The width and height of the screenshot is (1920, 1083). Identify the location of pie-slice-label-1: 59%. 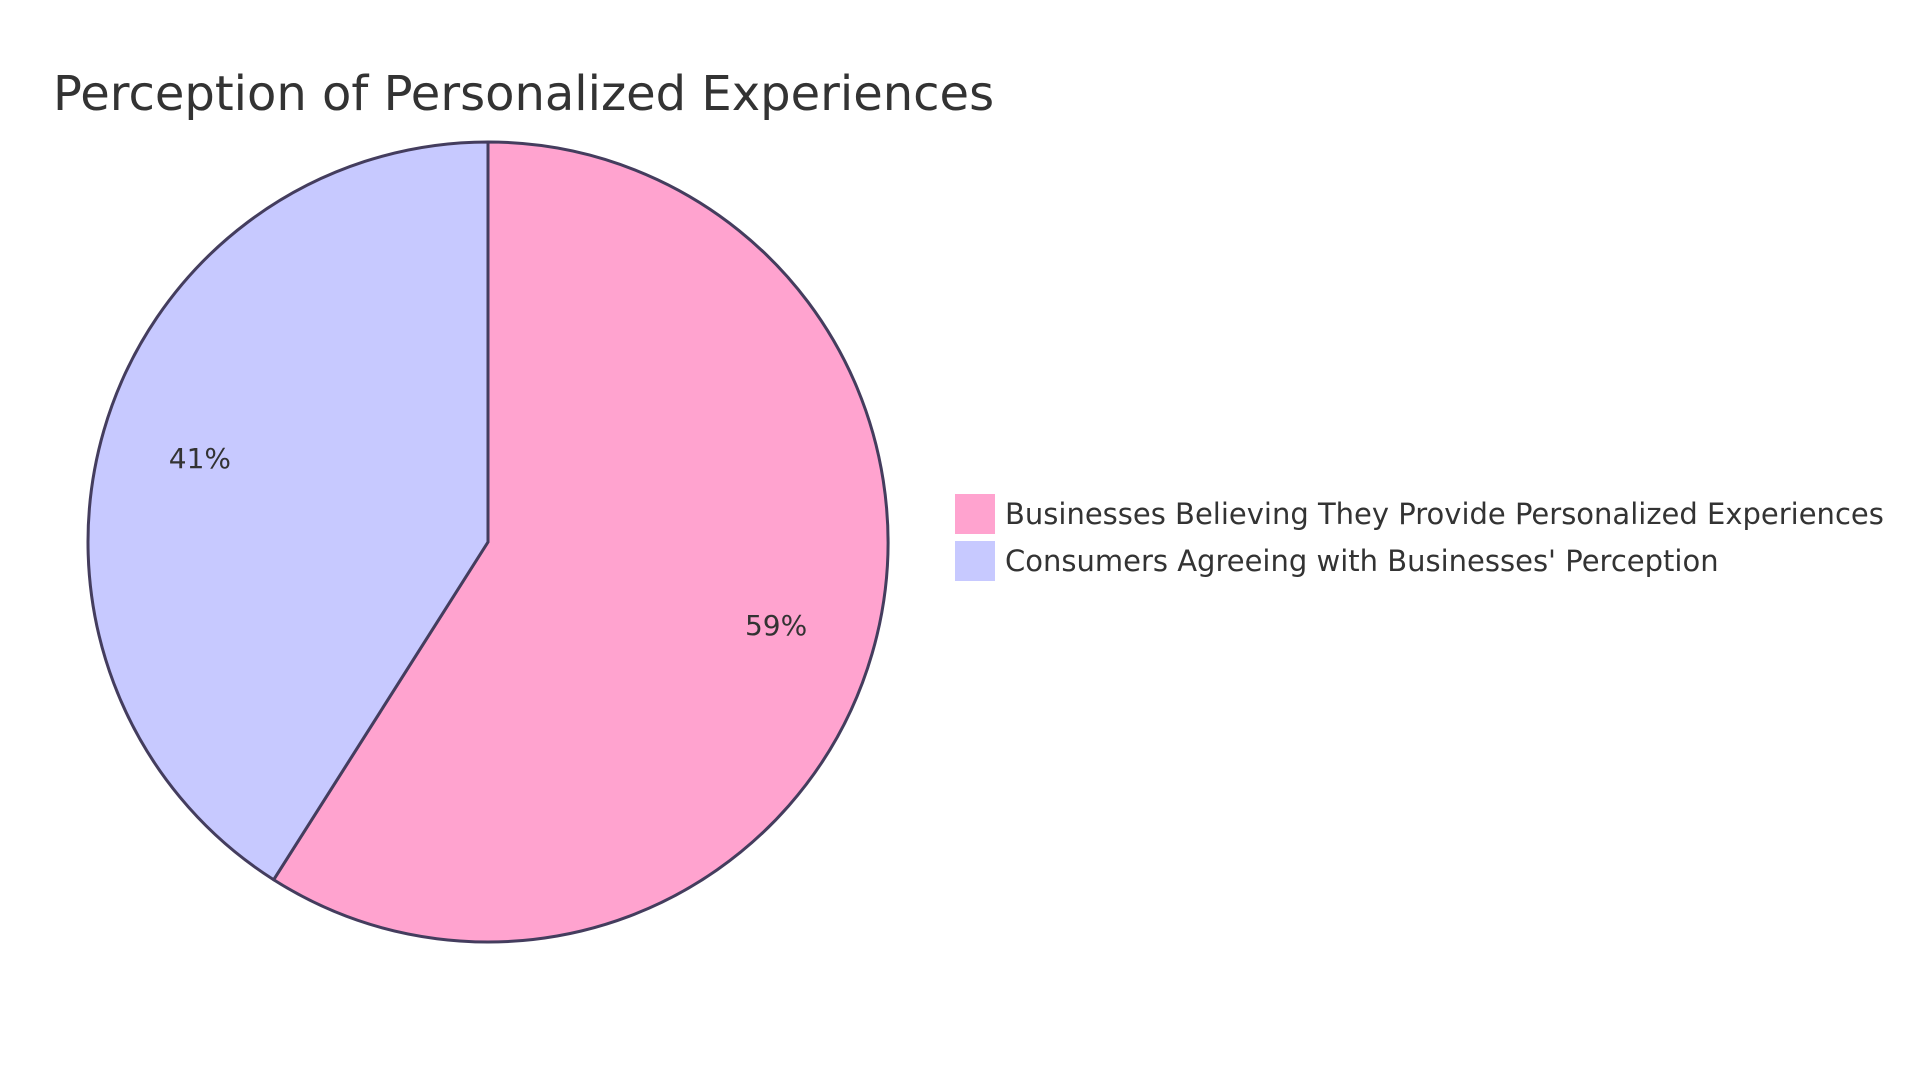
(776, 625).